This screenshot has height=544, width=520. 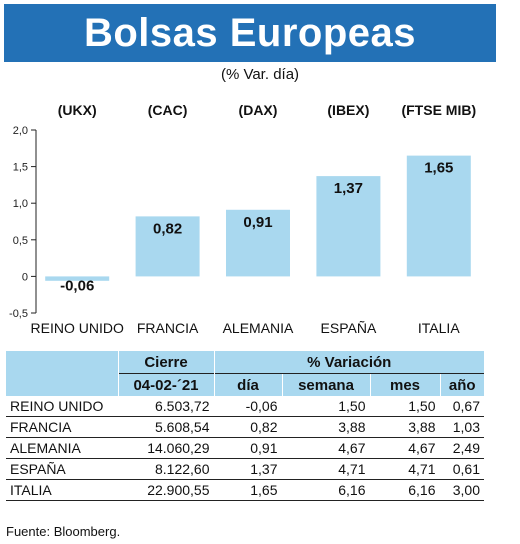 What do you see at coordinates (20, 204) in the screenshot?
I see `y-tick-label: 1,0` at bounding box center [20, 204].